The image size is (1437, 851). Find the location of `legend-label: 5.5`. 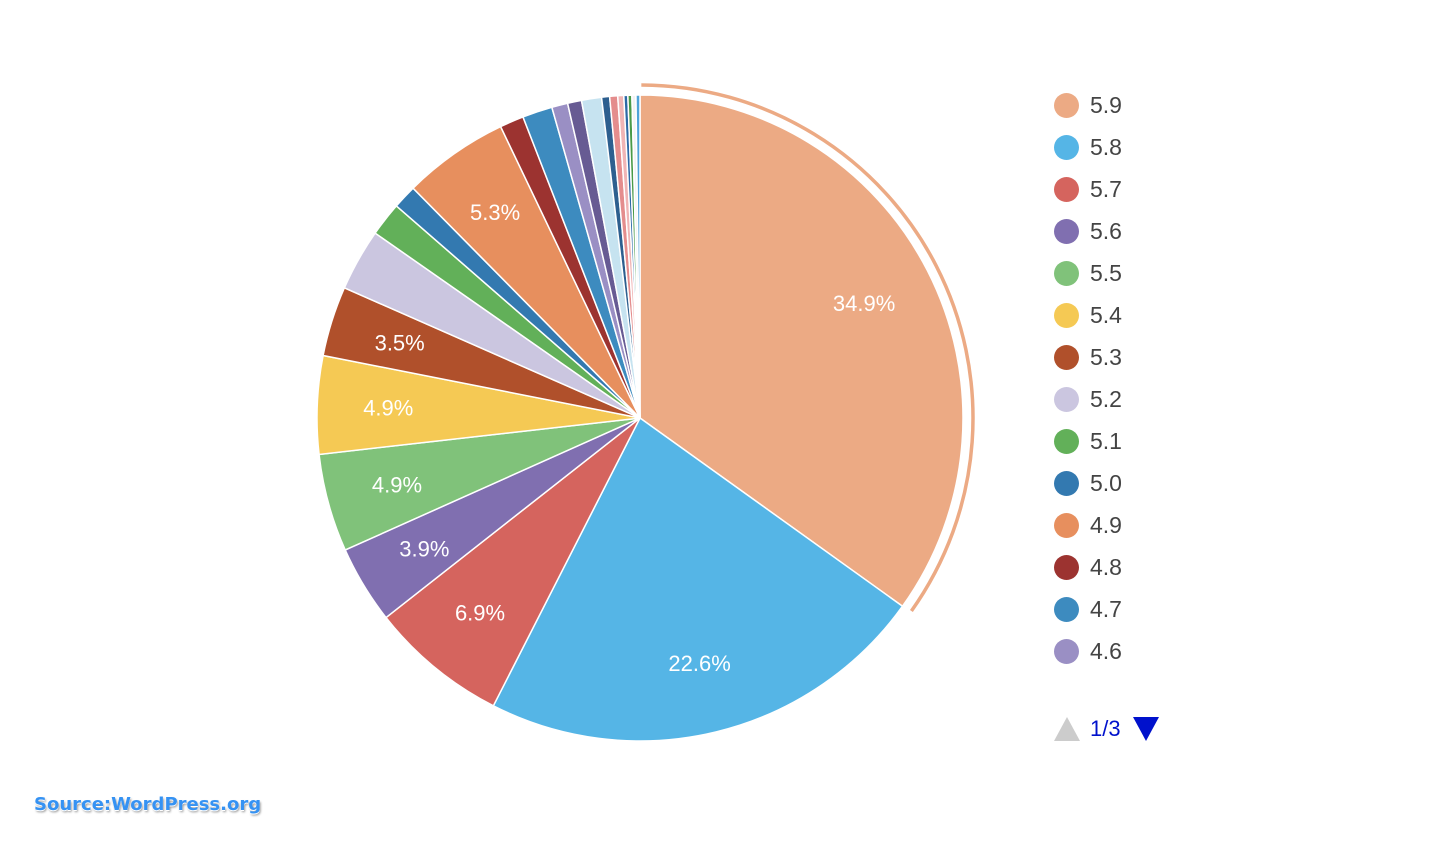

legend-label: 5.5 is located at coordinates (1106, 272).